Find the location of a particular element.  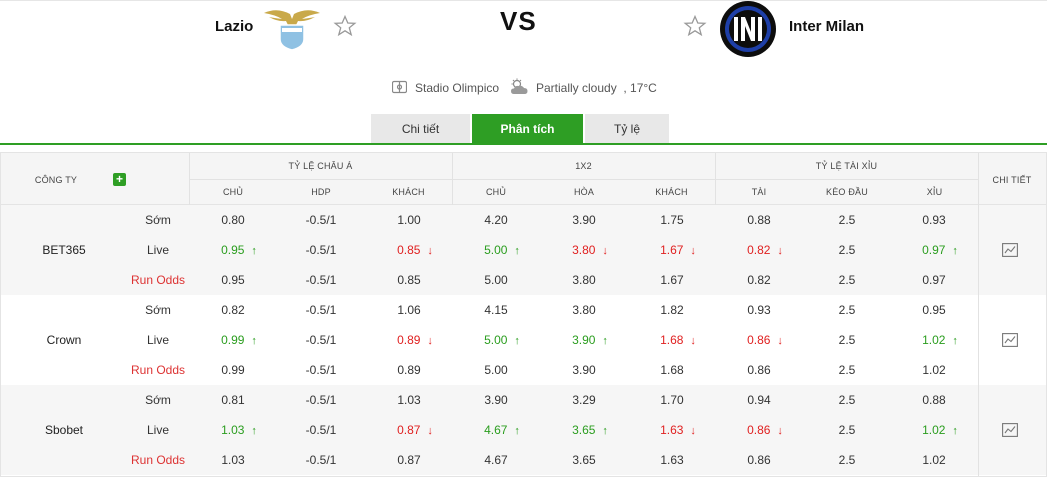

odds-cell: 3.80 is located at coordinates (584, 310).